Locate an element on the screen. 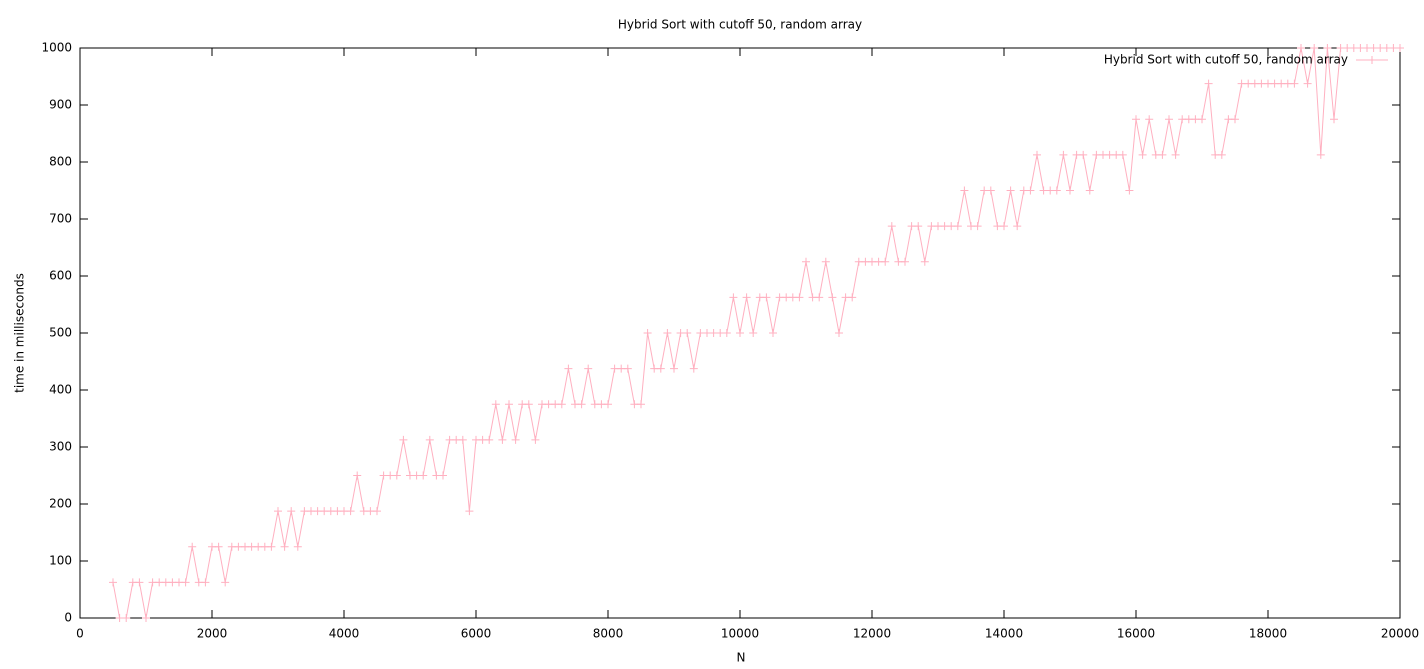  y-tick-label: 800 is located at coordinates (60, 162).